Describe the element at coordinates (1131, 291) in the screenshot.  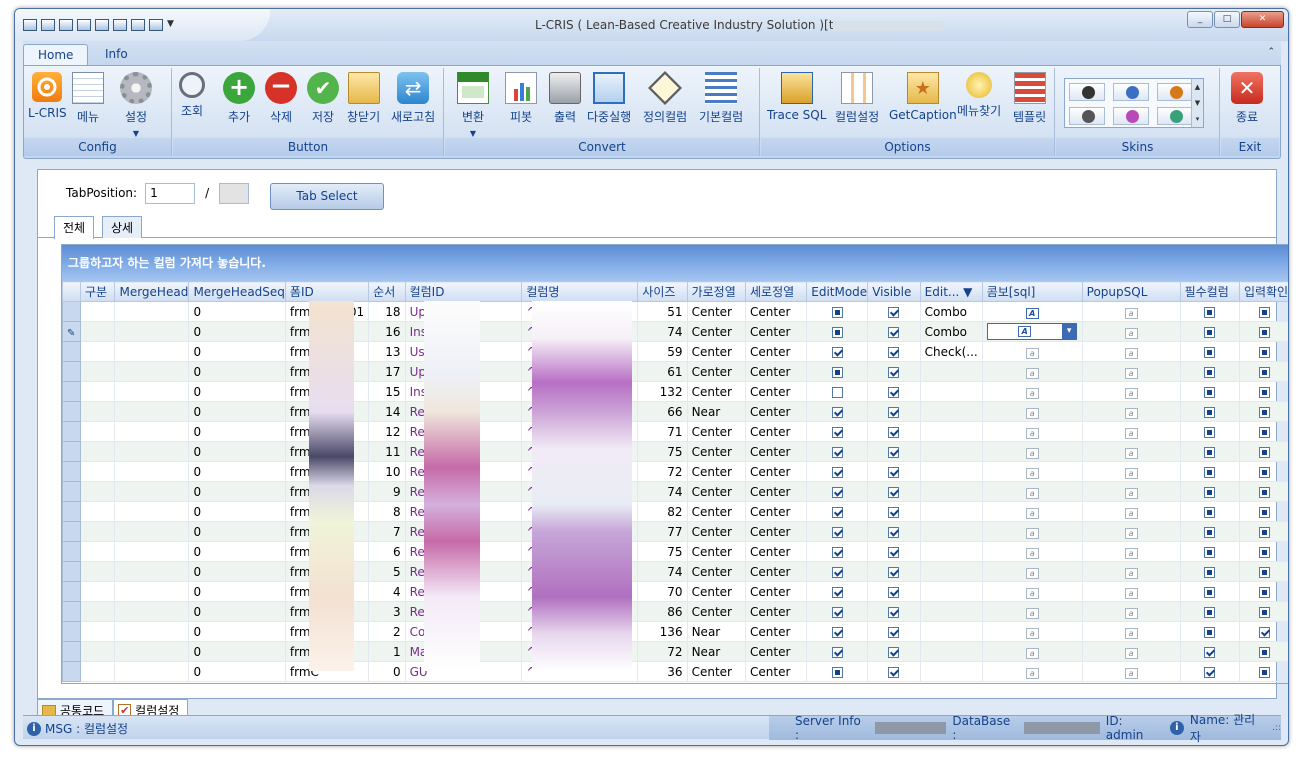
I see `column-header: PopupSQL` at that location.